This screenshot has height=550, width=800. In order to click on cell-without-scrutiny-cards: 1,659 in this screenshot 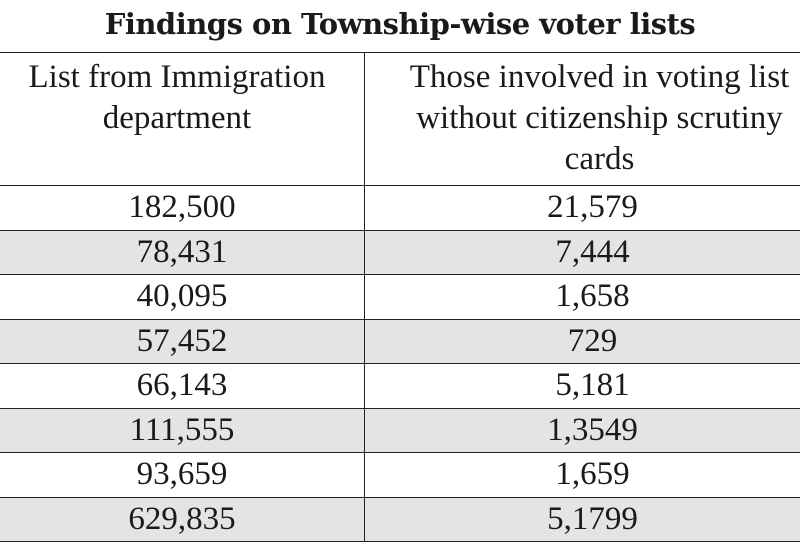, I will do `click(592, 474)`.